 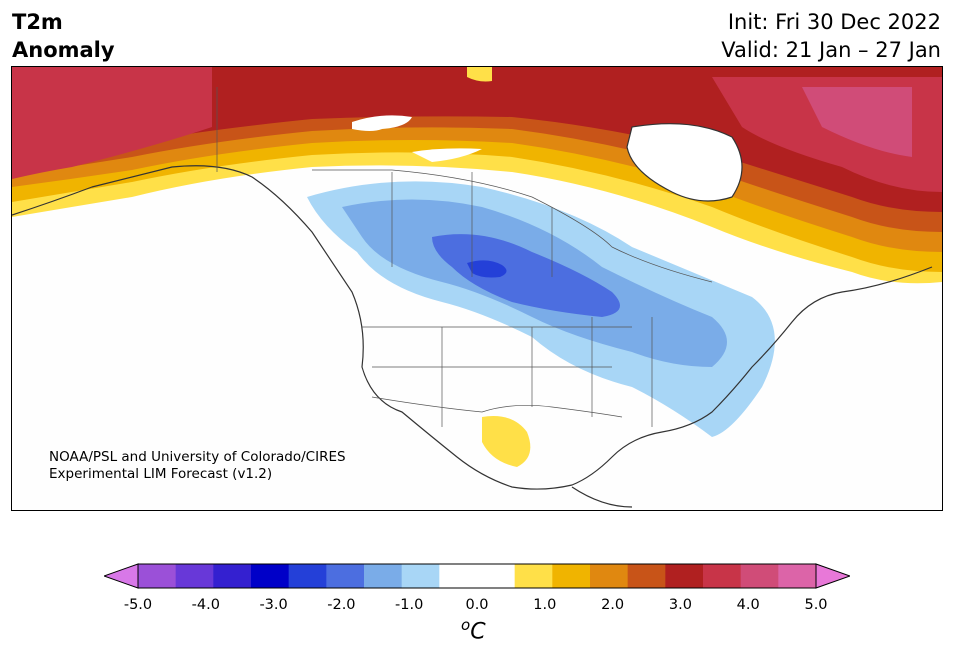 I want to click on colorbar-outline, so click(x=477, y=576).